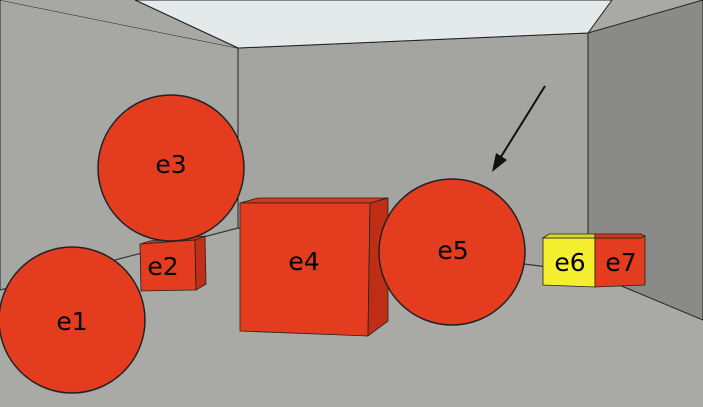 The width and height of the screenshot is (703, 407). I want to click on sphere-e1: e1, so click(73, 320).